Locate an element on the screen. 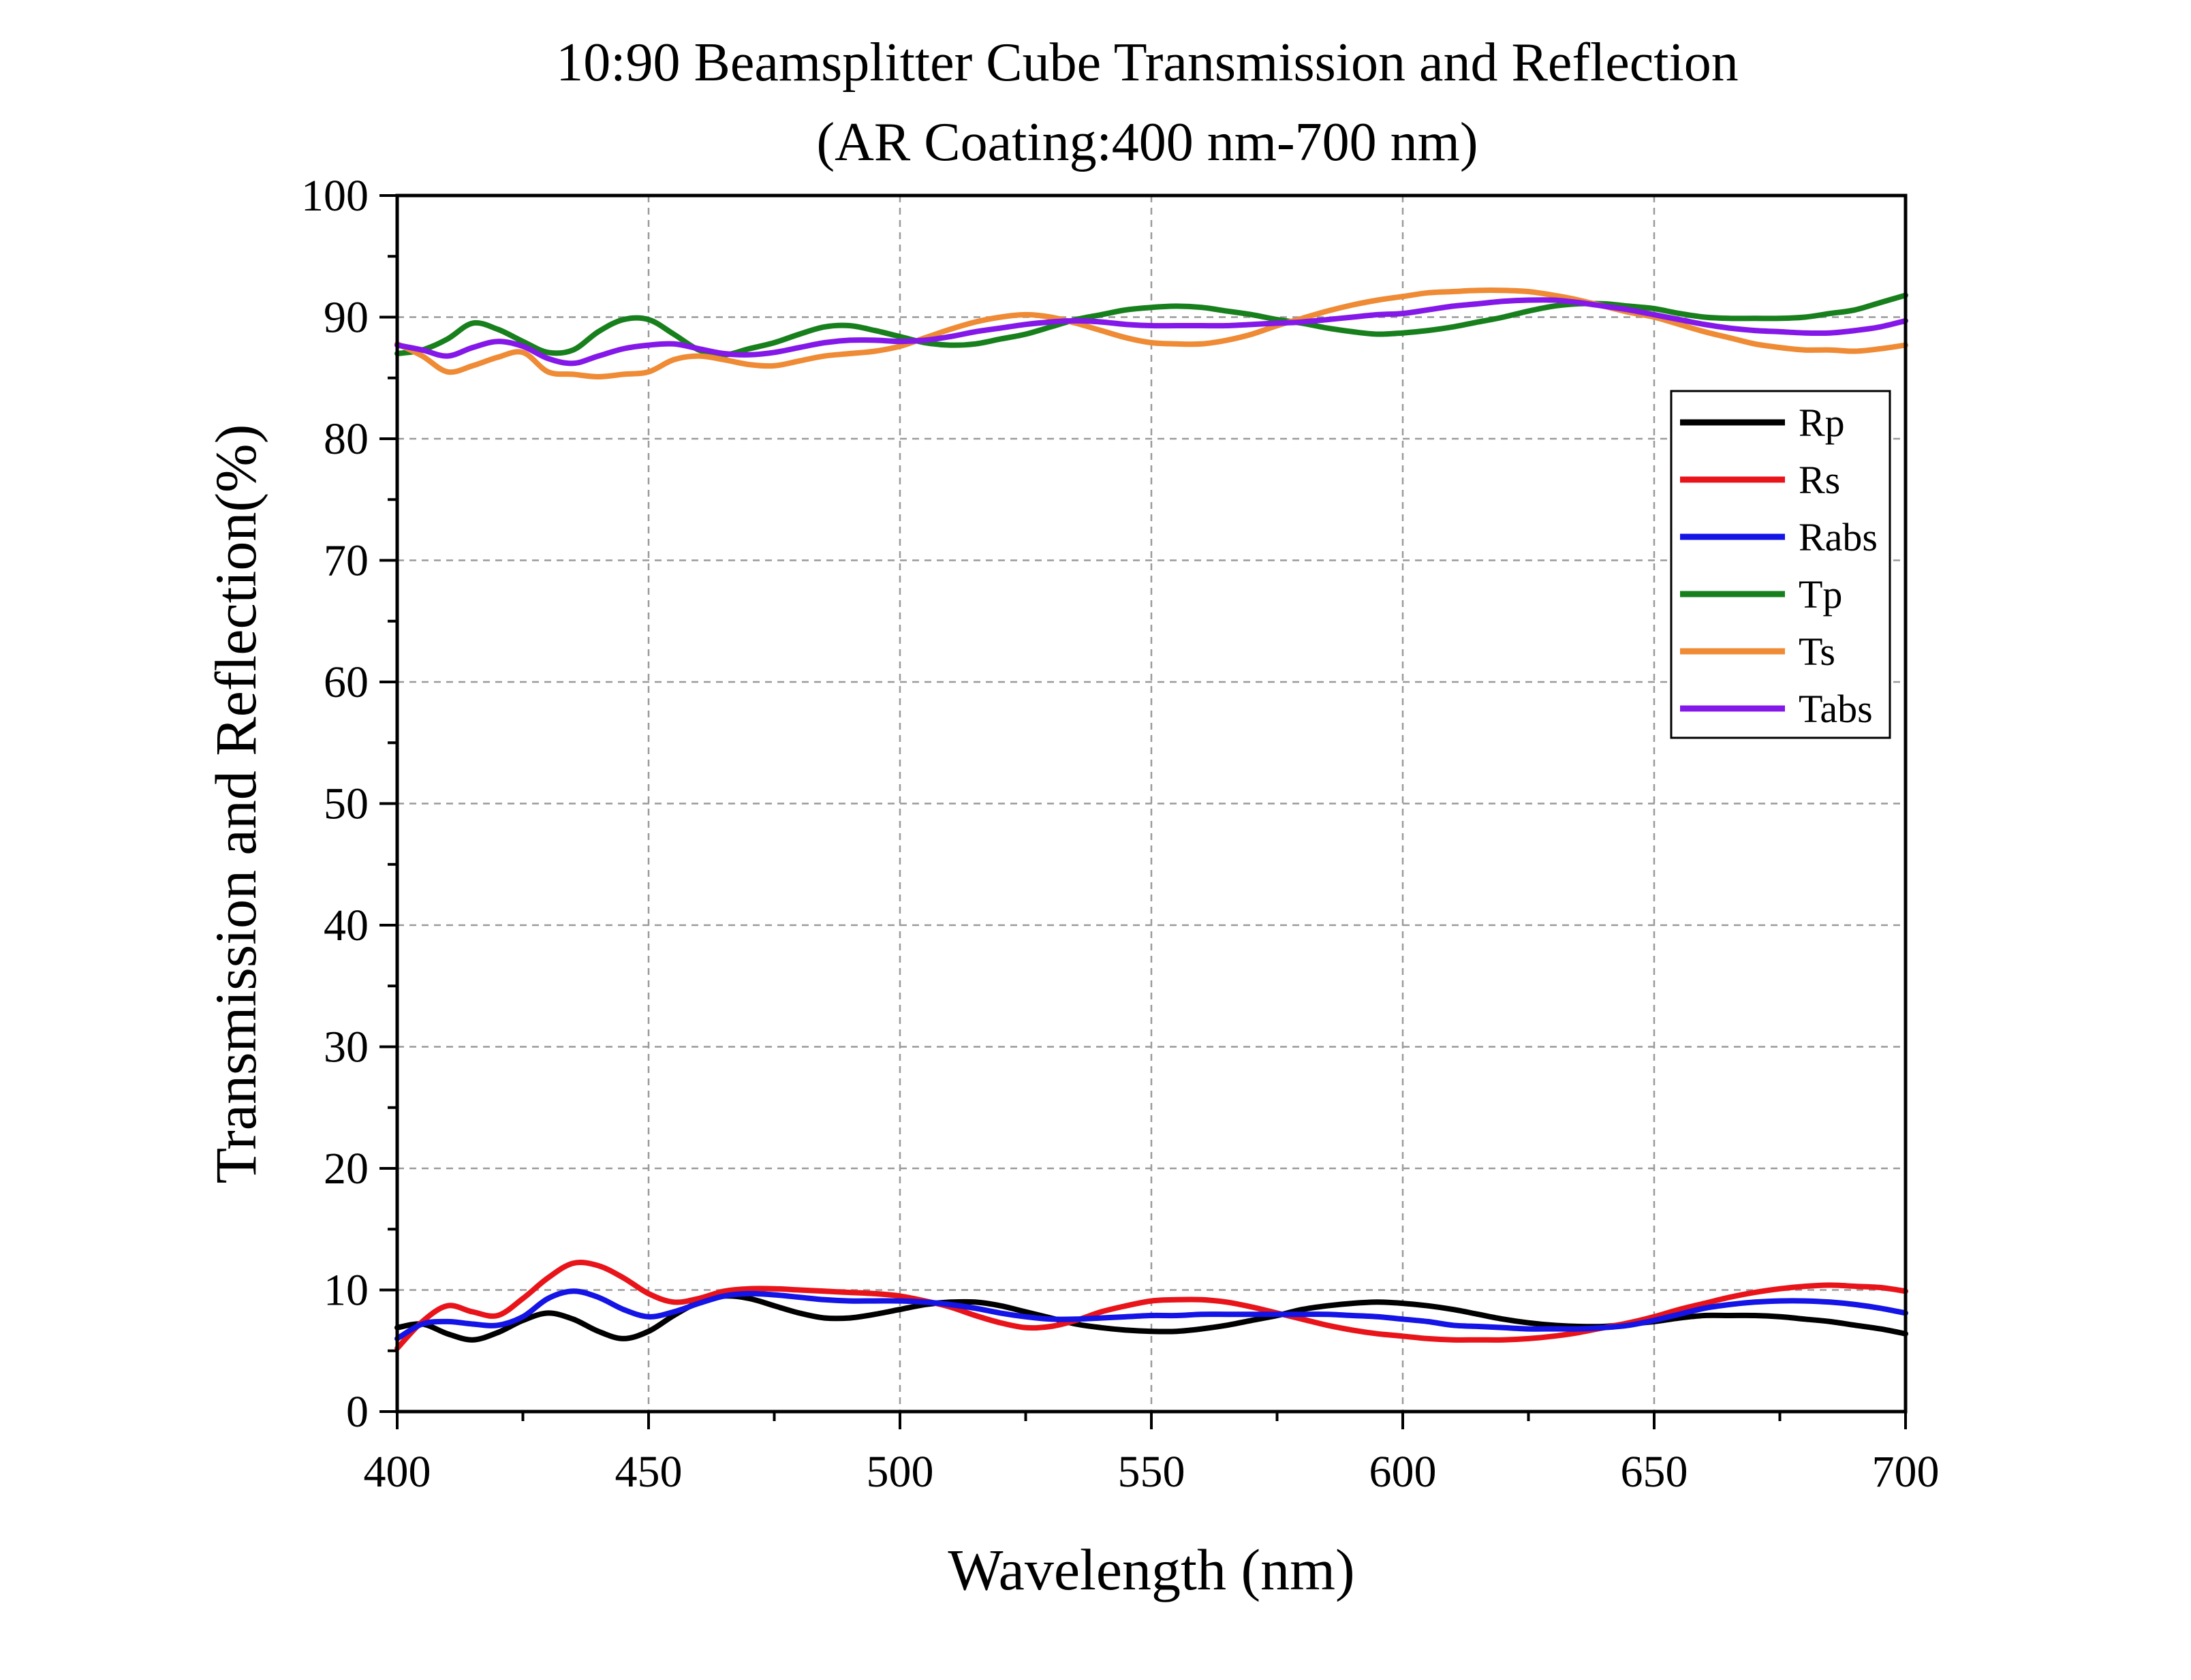  y-tick-label: 10 is located at coordinates (346, 1291).